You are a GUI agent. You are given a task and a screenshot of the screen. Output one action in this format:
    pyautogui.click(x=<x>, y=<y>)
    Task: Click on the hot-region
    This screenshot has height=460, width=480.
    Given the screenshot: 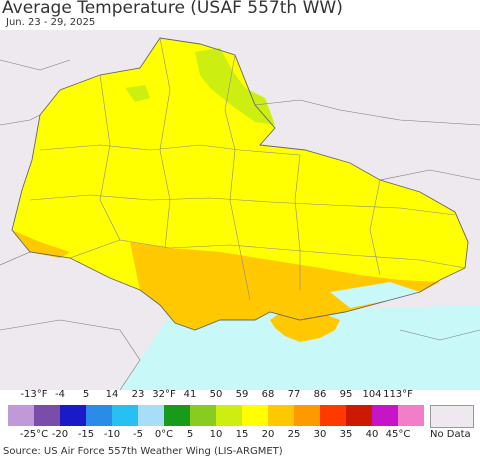 What is the action you would take?
    pyautogui.click(x=285, y=286)
    